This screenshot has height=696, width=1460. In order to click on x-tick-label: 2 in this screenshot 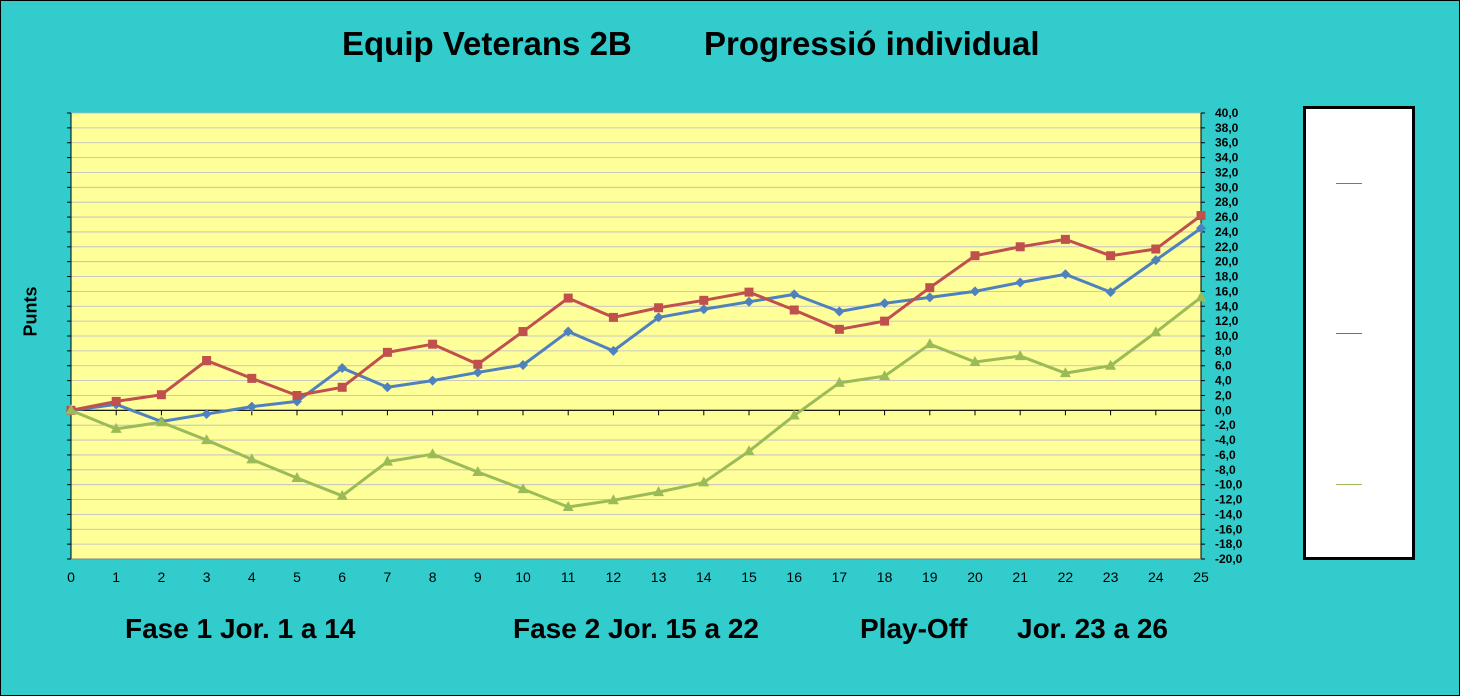, I will do `click(162, 577)`.